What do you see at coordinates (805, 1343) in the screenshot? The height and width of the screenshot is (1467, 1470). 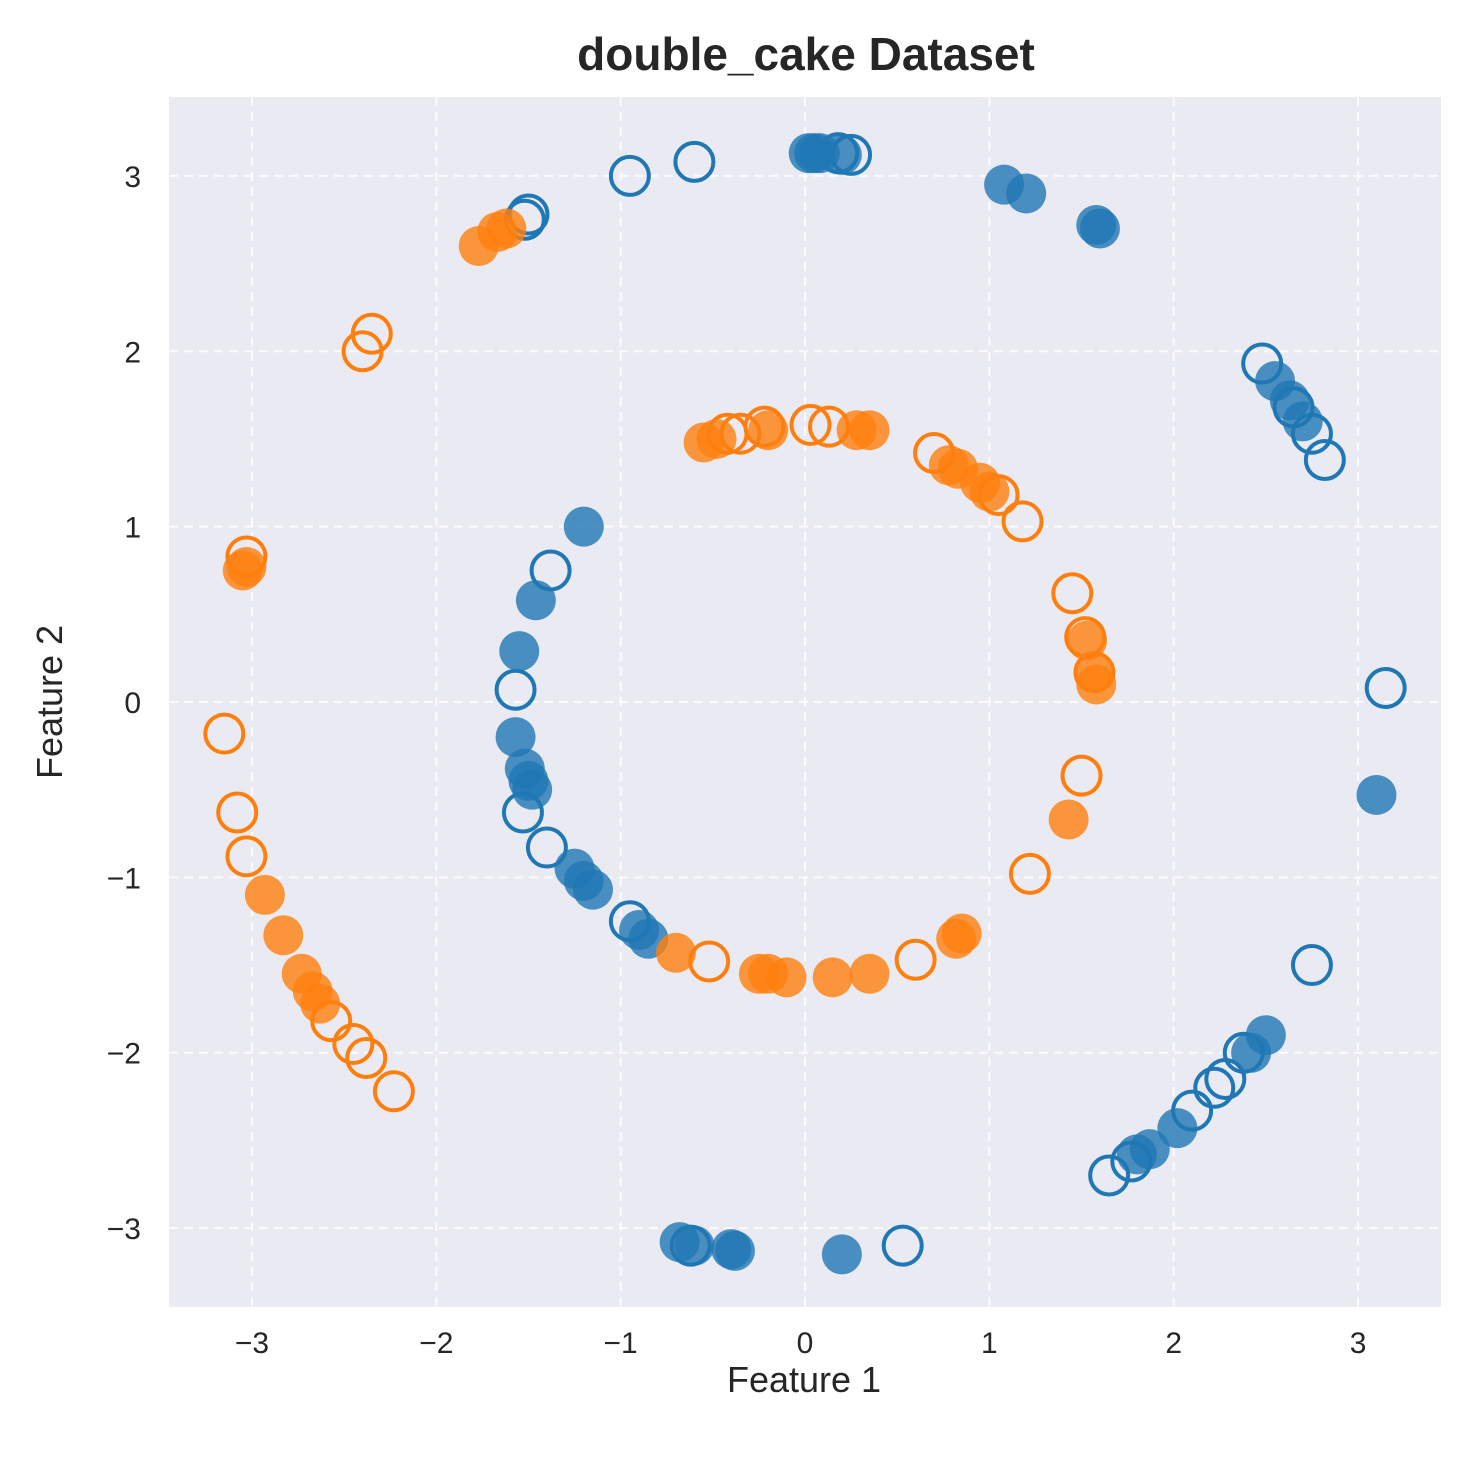 I see `x-tick-label: 0` at bounding box center [805, 1343].